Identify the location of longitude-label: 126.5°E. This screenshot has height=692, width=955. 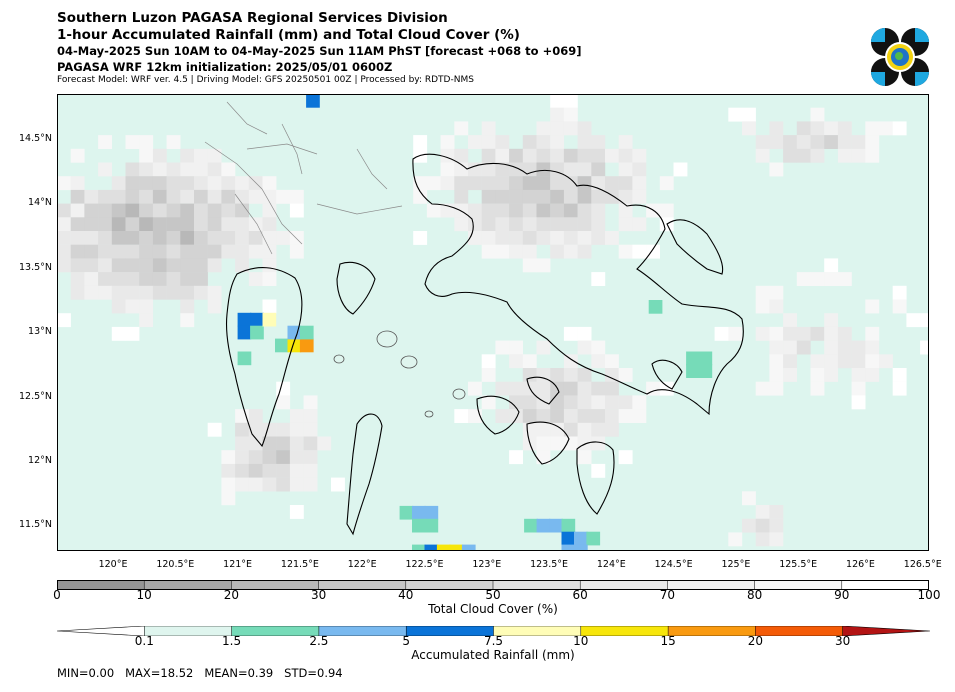
(922, 564).